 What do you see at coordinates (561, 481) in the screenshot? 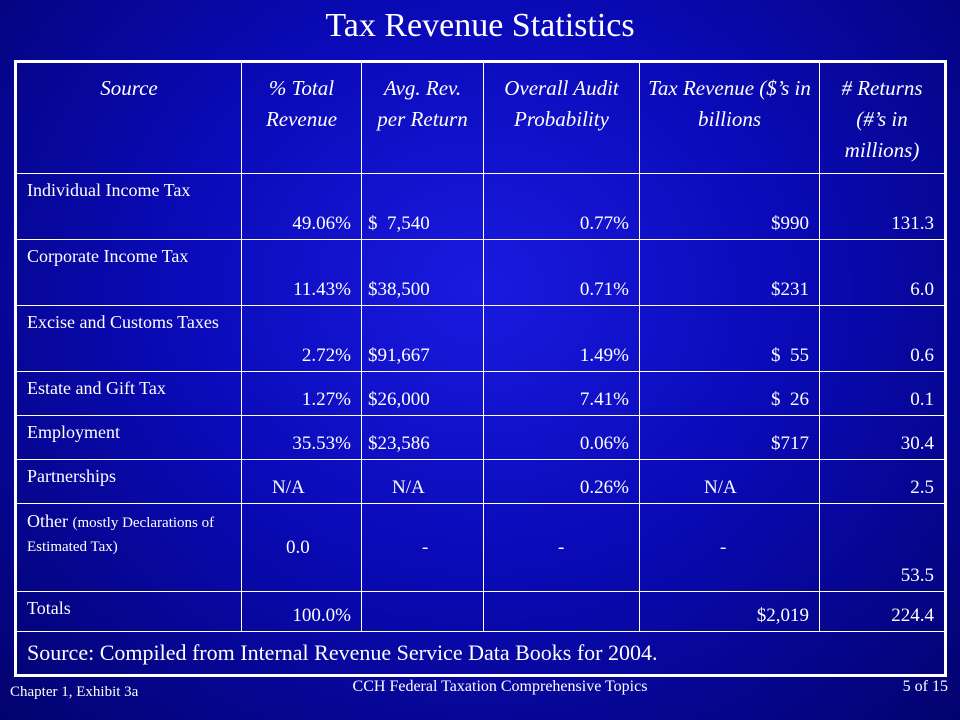
I see `audit-cell: 0.26%` at bounding box center [561, 481].